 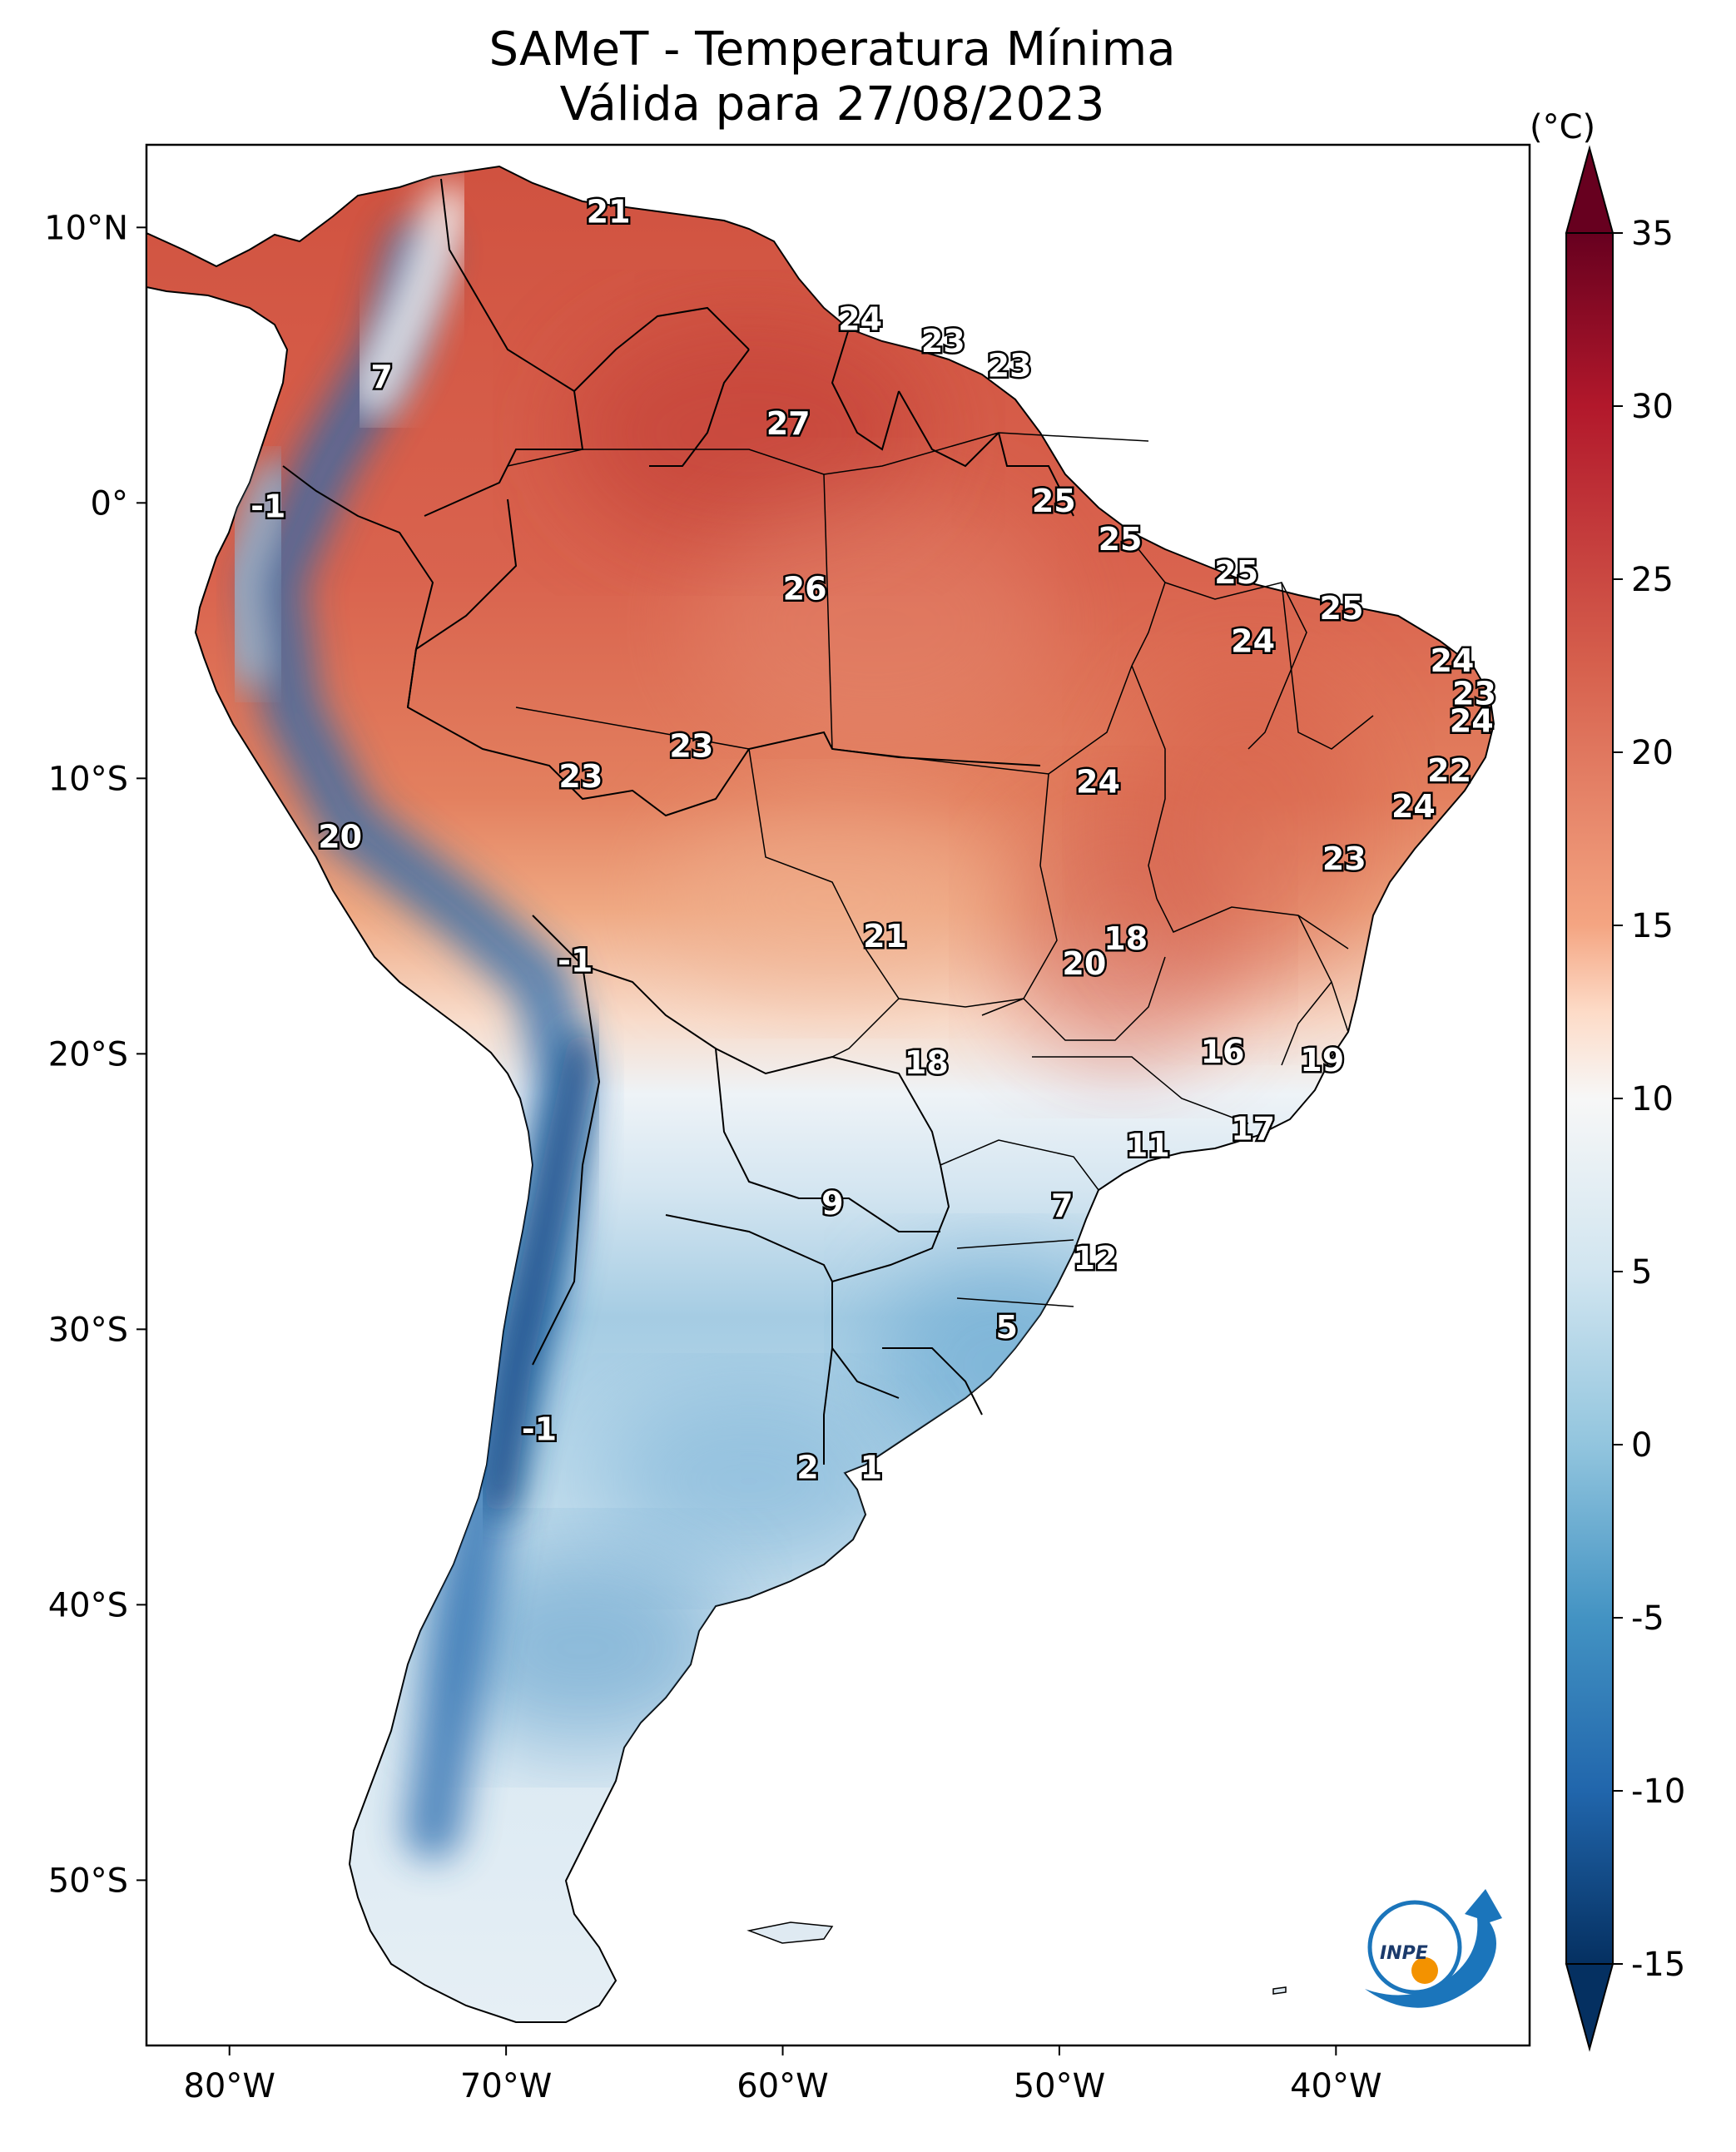 I want to click on lon-tick-label: 60°W, so click(x=782, y=2086).